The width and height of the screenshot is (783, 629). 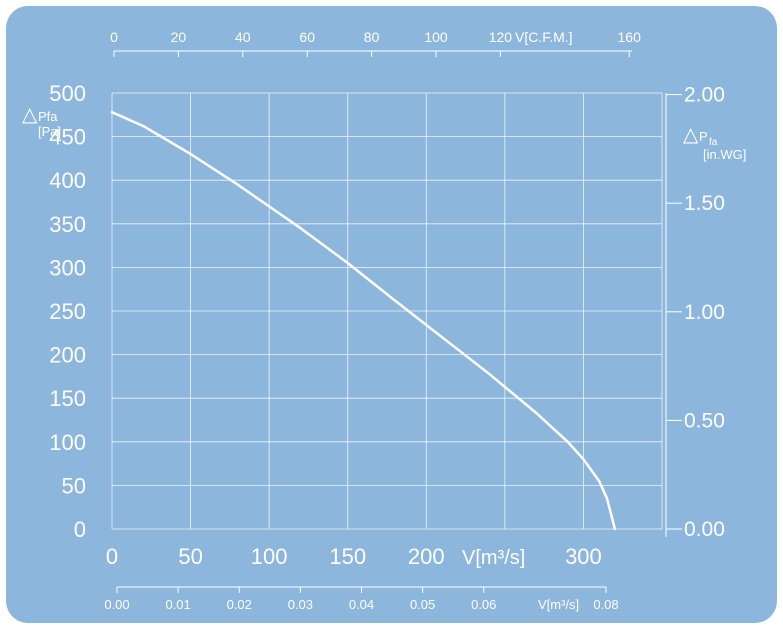 What do you see at coordinates (713, 142) in the screenshot?
I see `right-axis-label-sub: fa` at bounding box center [713, 142].